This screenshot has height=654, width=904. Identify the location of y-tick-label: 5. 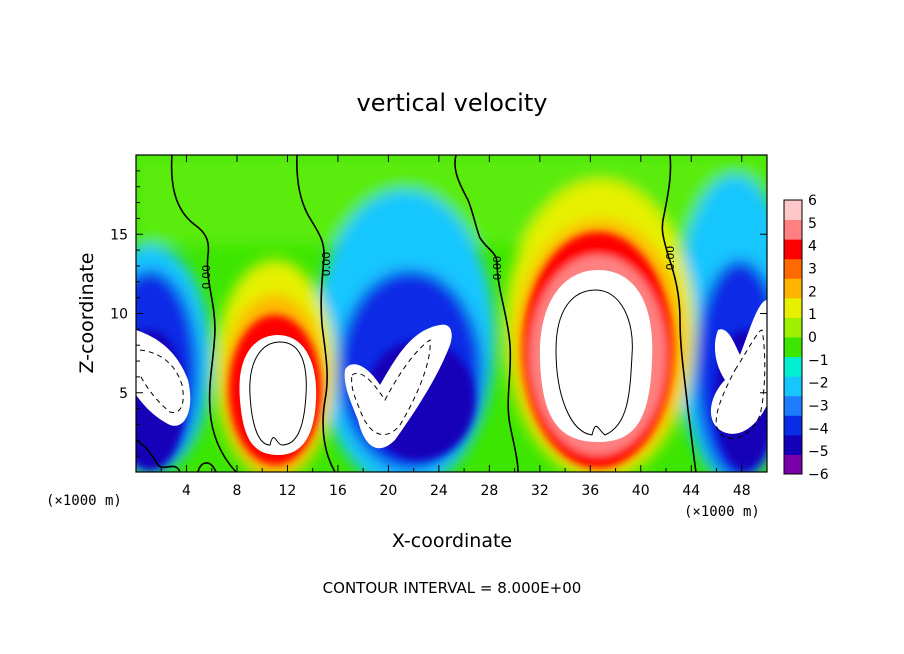
(123, 394).